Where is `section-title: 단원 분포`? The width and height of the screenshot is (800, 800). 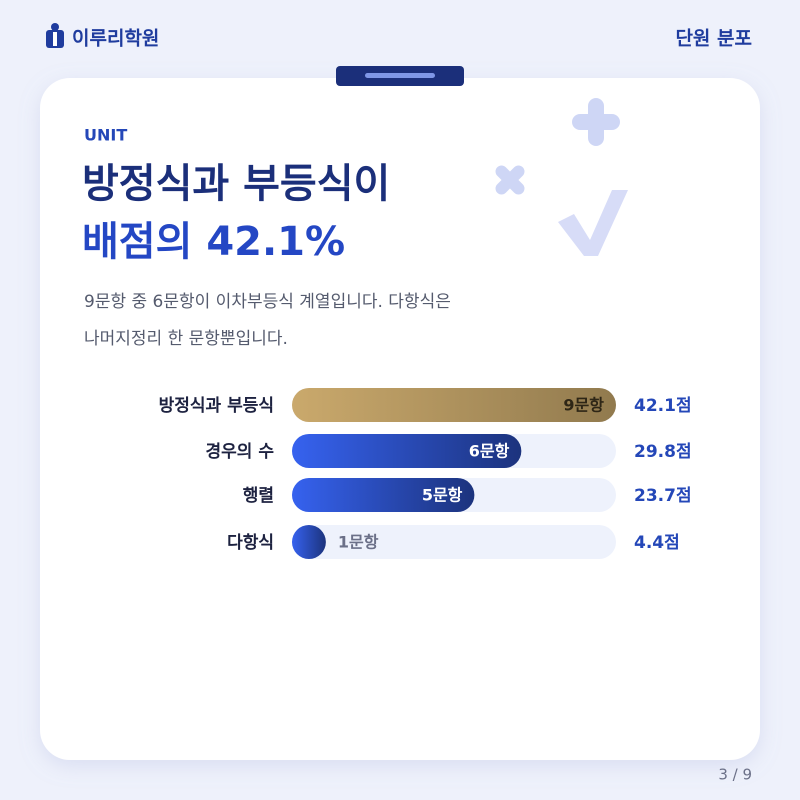 section-title: 단원 분포 is located at coordinates (713, 39).